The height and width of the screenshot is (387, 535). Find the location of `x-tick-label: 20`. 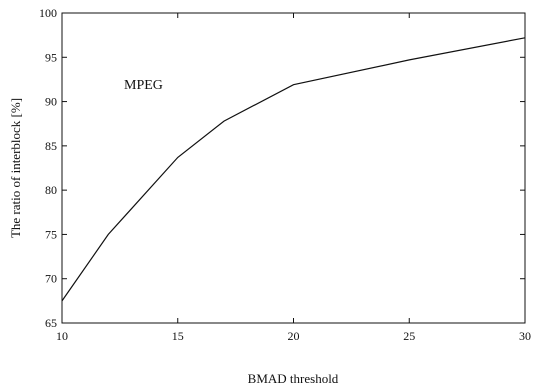

x-tick-label: 20 is located at coordinates (294, 336).